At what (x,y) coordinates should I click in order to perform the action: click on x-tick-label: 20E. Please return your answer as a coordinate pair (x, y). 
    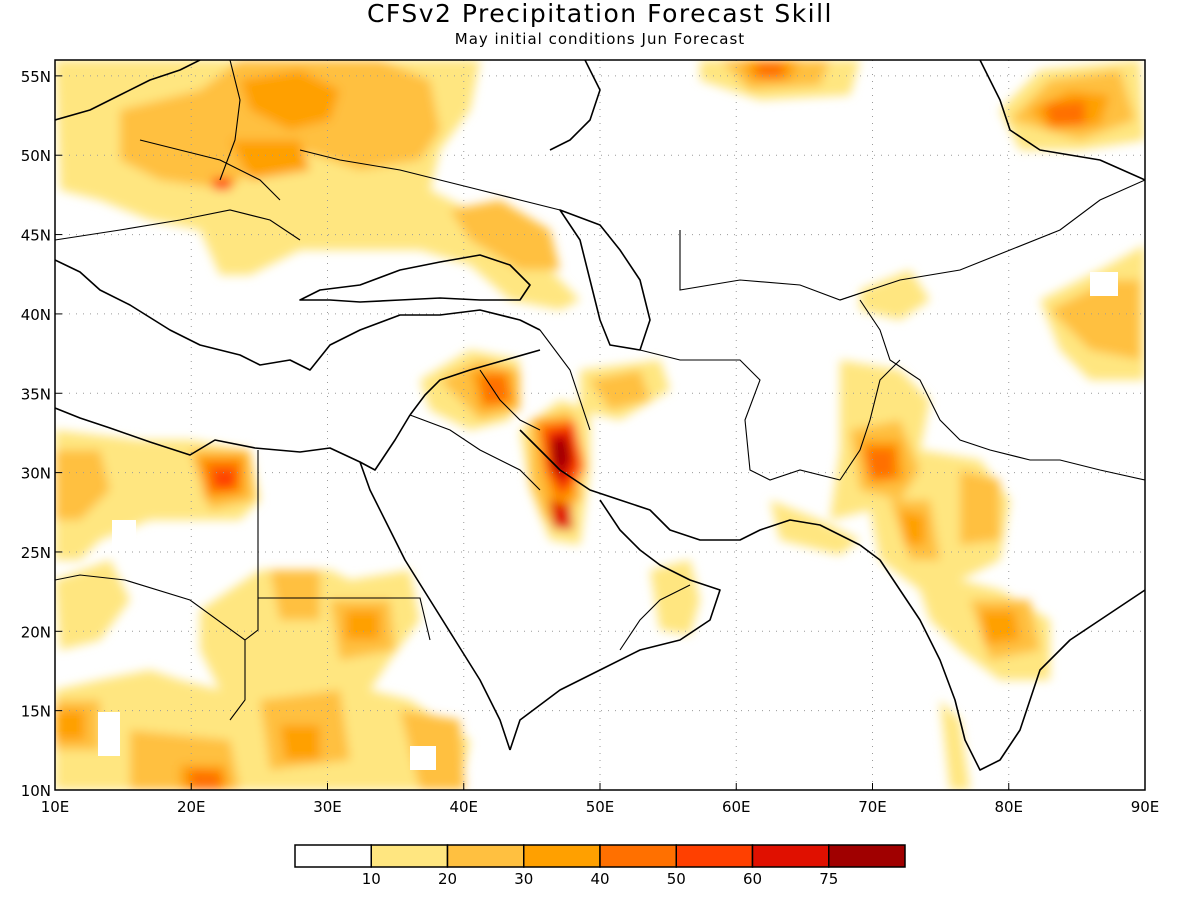
    Looking at the image, I should click on (191, 807).